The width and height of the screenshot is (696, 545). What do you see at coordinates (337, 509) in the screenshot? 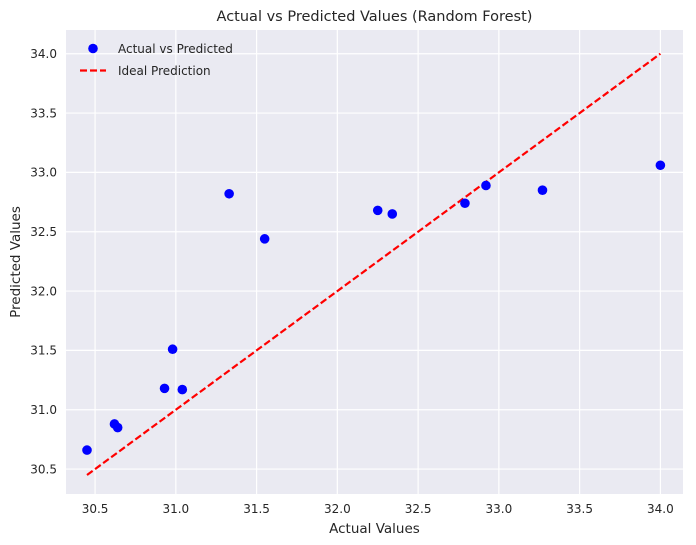
I see `x-tick-label: 32.0` at bounding box center [337, 509].